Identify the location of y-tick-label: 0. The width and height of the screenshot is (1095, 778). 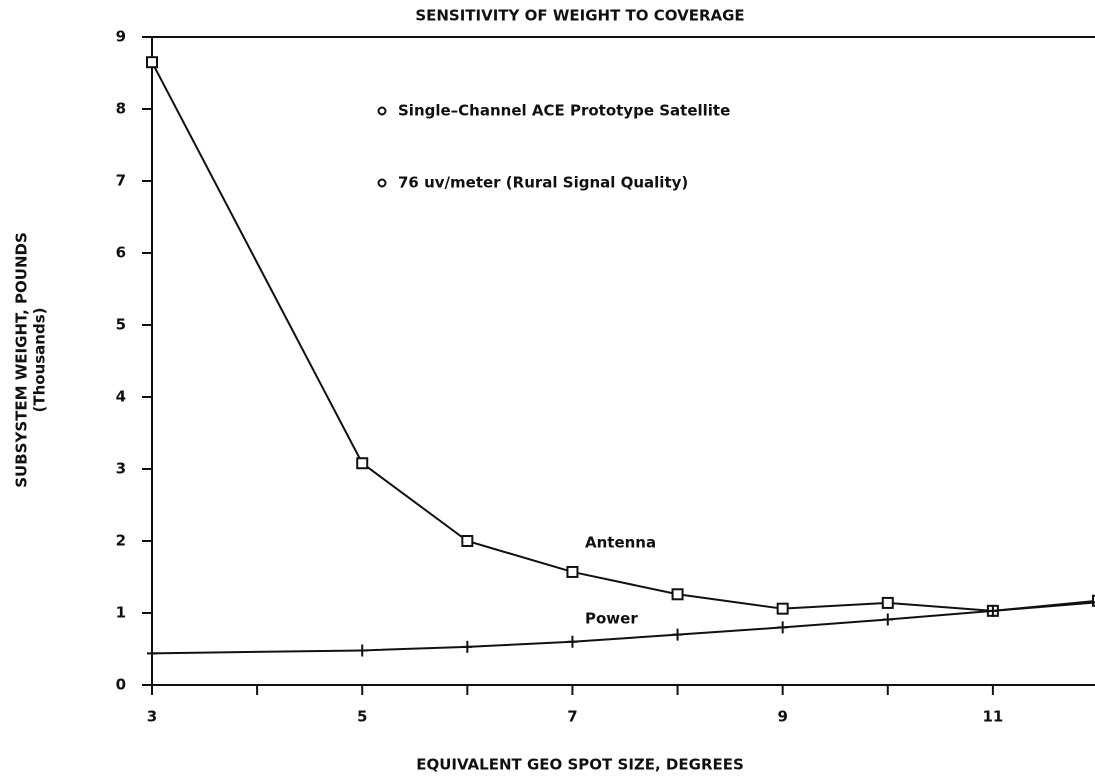
(121, 685).